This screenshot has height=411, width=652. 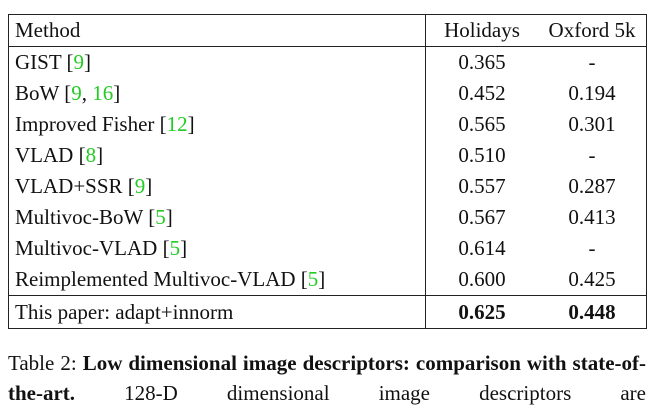 I want to click on method-text: ,, so click(x=87, y=93).